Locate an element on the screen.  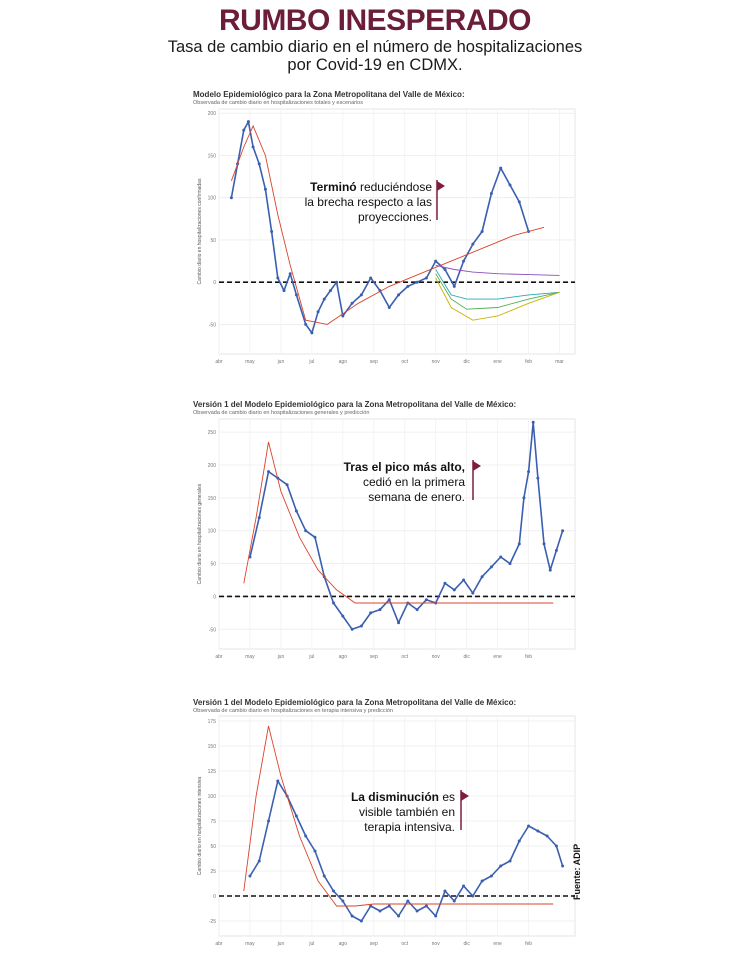
x-tick-label: mar is located at coordinates (559, 362).